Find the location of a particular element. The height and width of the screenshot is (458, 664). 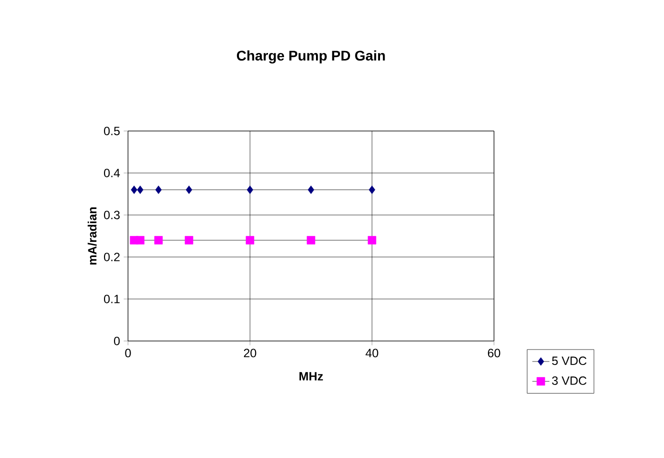

y-tick-label: 0.5 is located at coordinates (112, 131).